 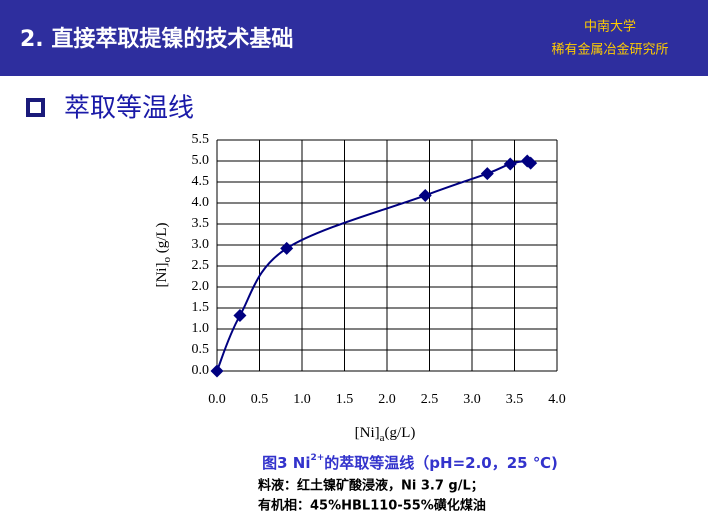 What do you see at coordinates (610, 27) in the screenshot?
I see `org-name: 中南大学` at bounding box center [610, 27].